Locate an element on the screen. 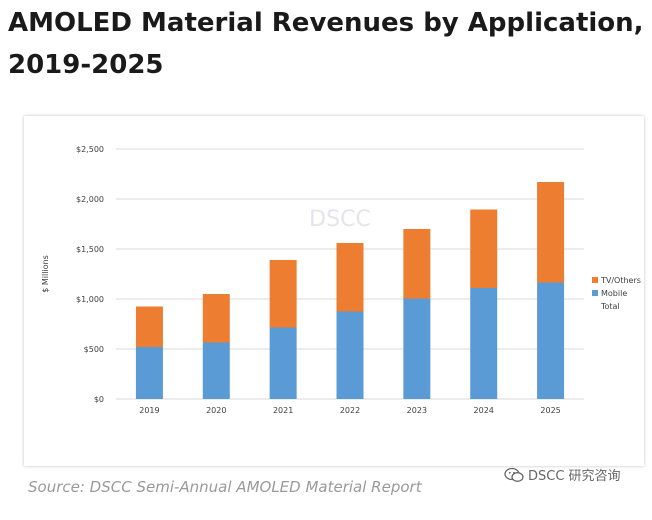 The image size is (652, 520). y-tick-label: $500 is located at coordinates (94, 349).